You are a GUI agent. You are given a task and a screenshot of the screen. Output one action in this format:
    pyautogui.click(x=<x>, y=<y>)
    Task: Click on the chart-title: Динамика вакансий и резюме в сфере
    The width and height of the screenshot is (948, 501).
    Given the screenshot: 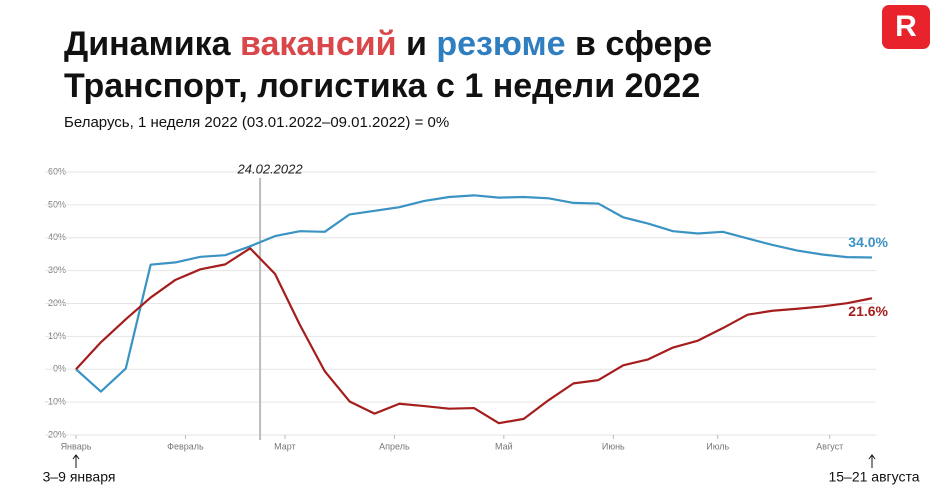 What is the action you would take?
    pyautogui.click(x=388, y=44)
    